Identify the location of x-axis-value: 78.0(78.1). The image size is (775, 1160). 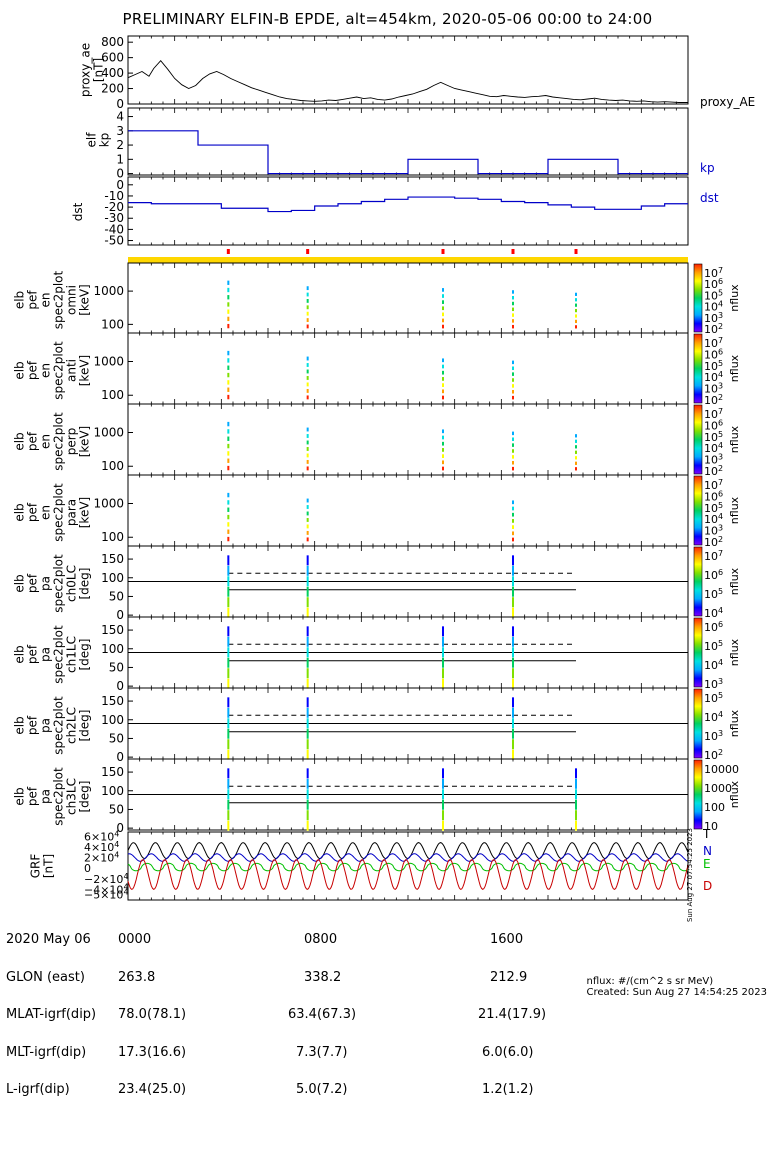
(152, 1014).